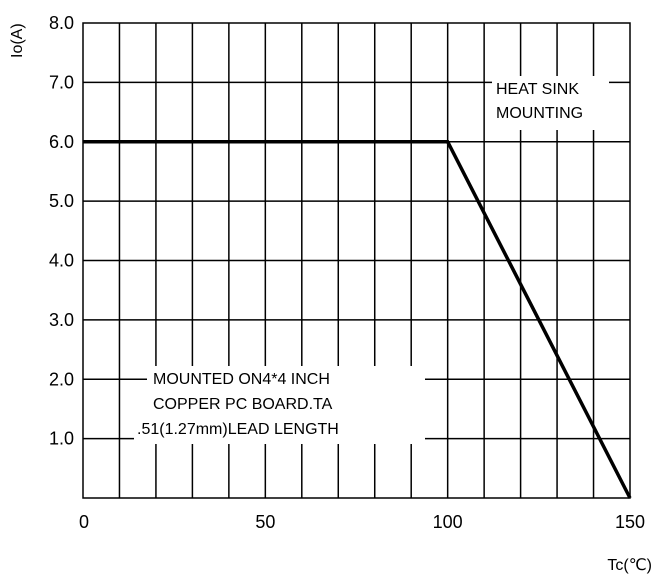 The image size is (657, 581). Describe the element at coordinates (362, 522) in the screenshot. I see `x-tick-labels: 0 50 100 150` at that location.